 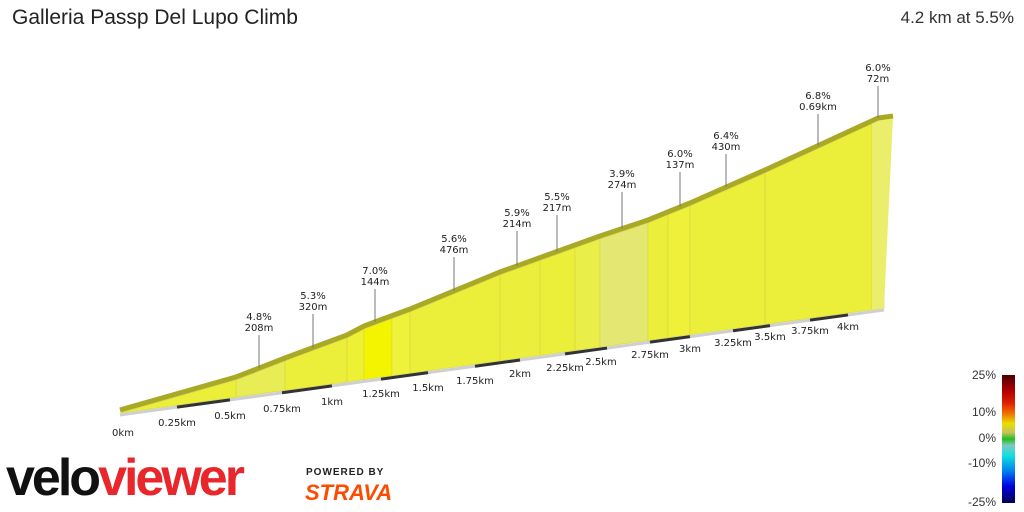 What do you see at coordinates (882, 213) in the screenshot?
I see `profile-end-face` at bounding box center [882, 213].